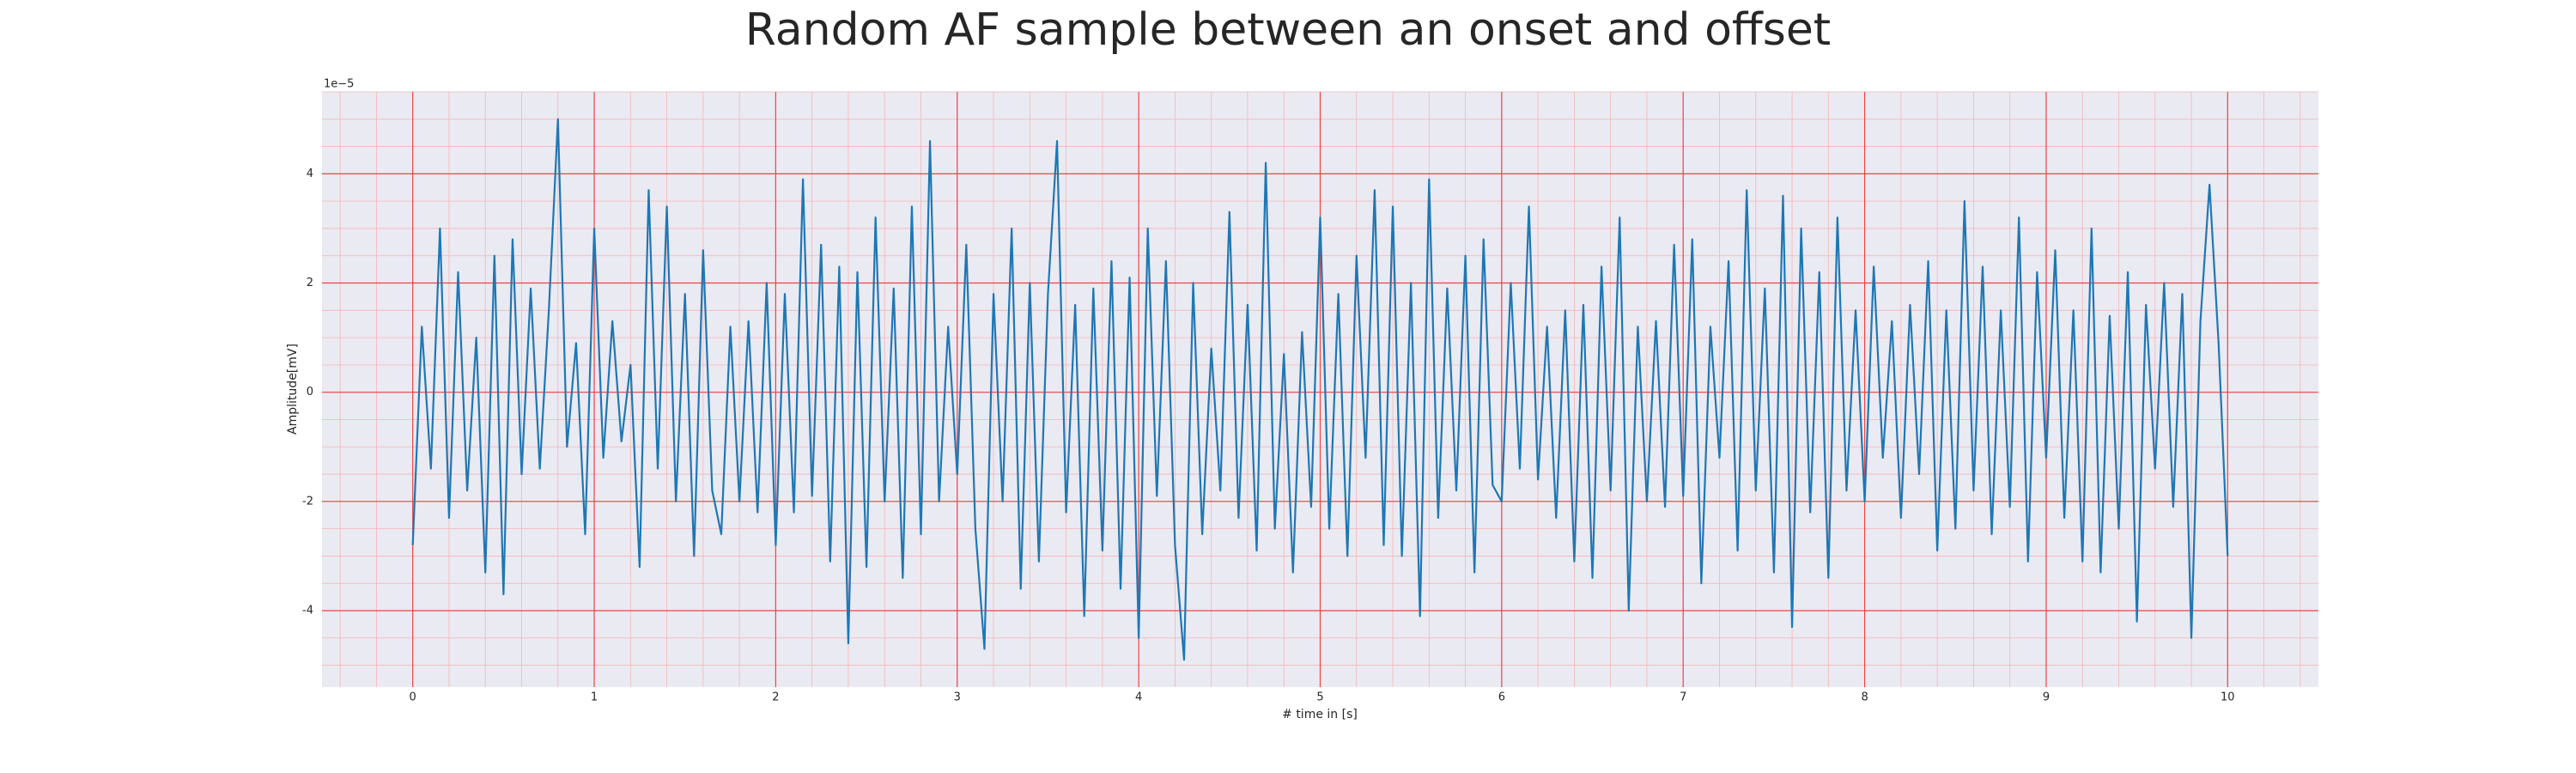 This screenshot has width=2576, height=773. I want to click on y-axis-label: Amplitude[mV], so click(293, 389).